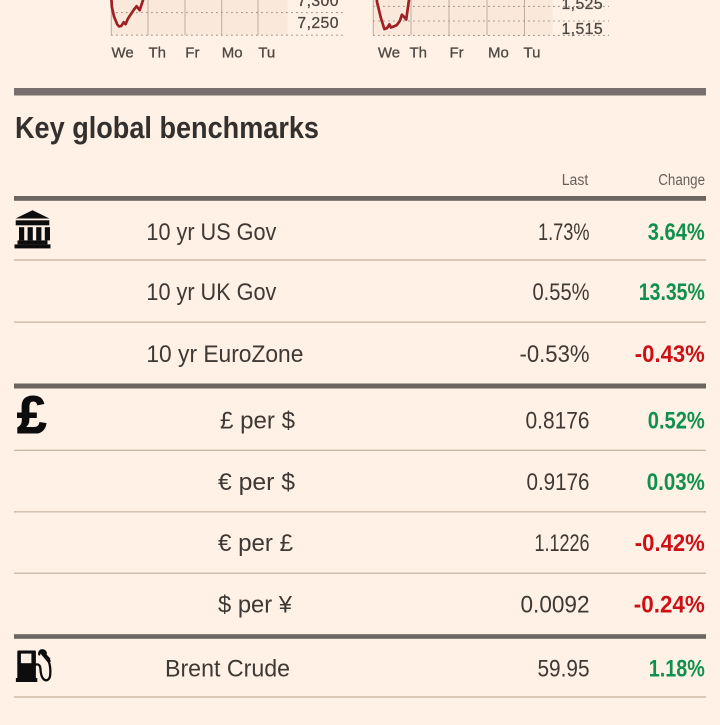  What do you see at coordinates (558, 420) in the screenshot?
I see `svg-text: 0.8176` at bounding box center [558, 420].